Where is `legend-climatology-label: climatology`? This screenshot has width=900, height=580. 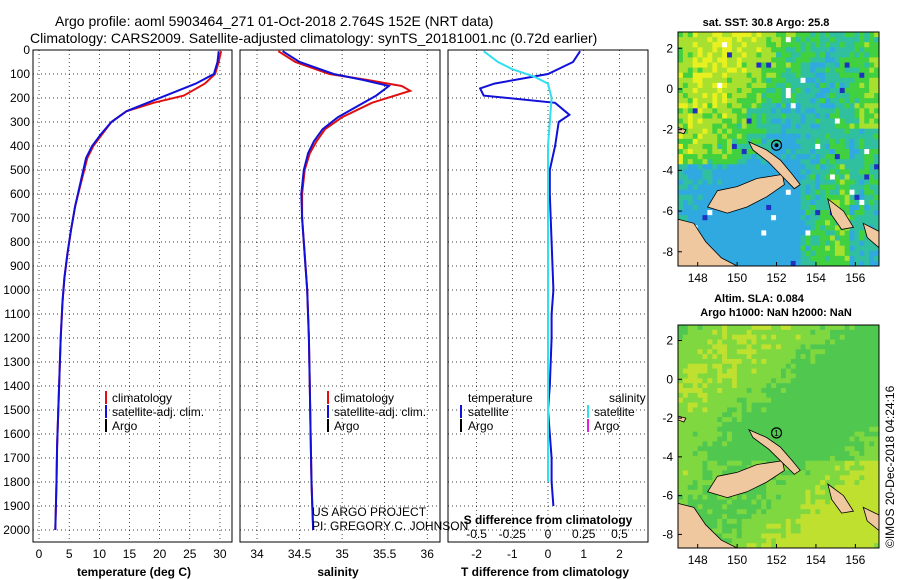
legend-climatology-label: climatology is located at coordinates (364, 398).